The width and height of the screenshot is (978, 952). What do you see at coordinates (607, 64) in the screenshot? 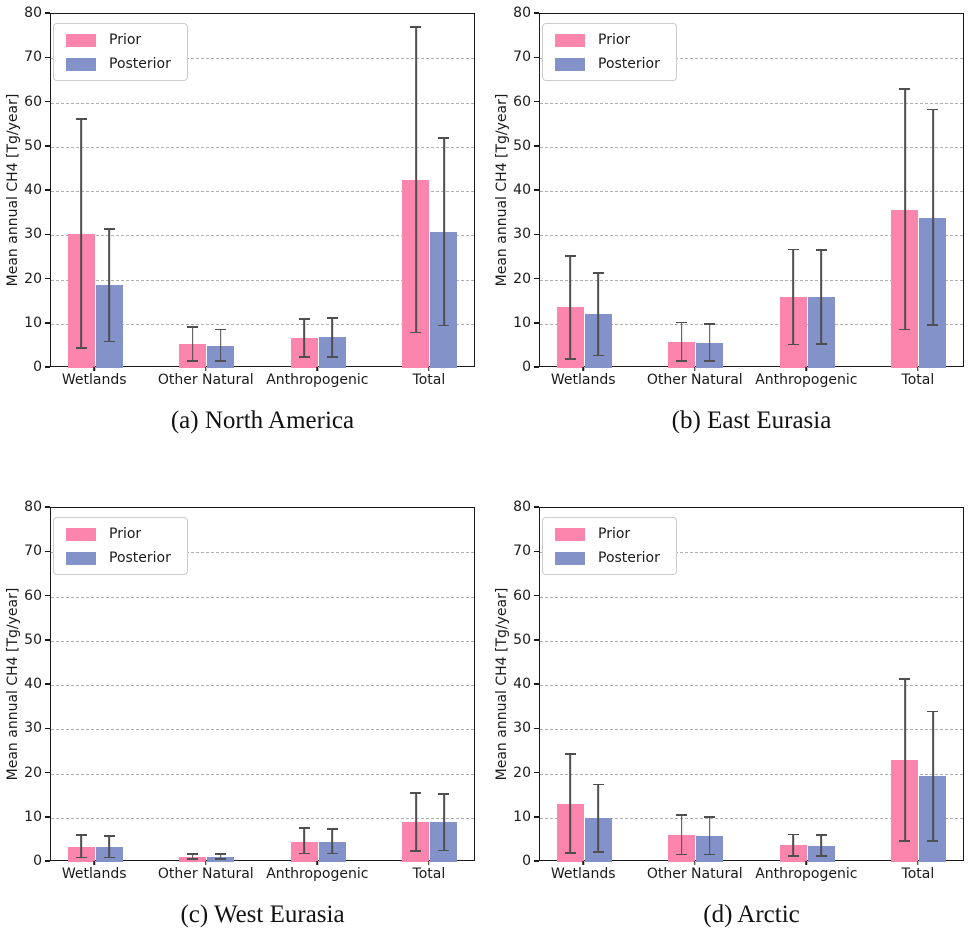
I see `legend-item-posterior: Posterior` at bounding box center [607, 64].